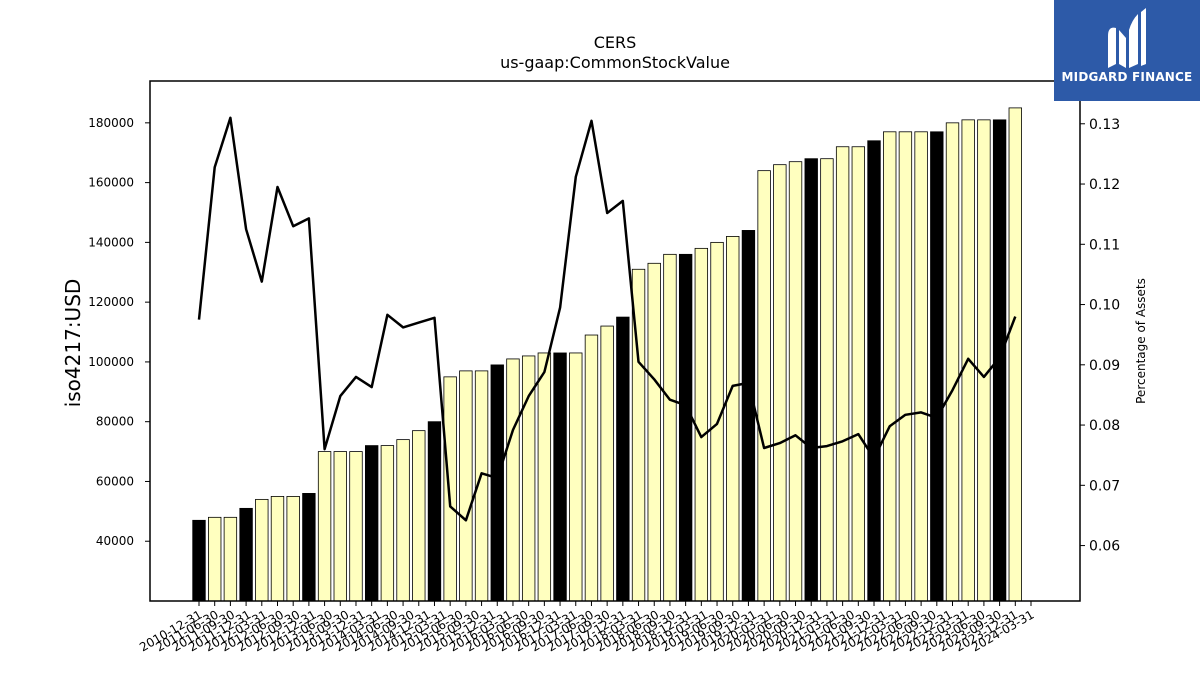 The height and width of the screenshot is (675, 1200). Describe the element at coordinates (111, 362) in the screenshot. I see `y-tick-label: 100000` at that location.